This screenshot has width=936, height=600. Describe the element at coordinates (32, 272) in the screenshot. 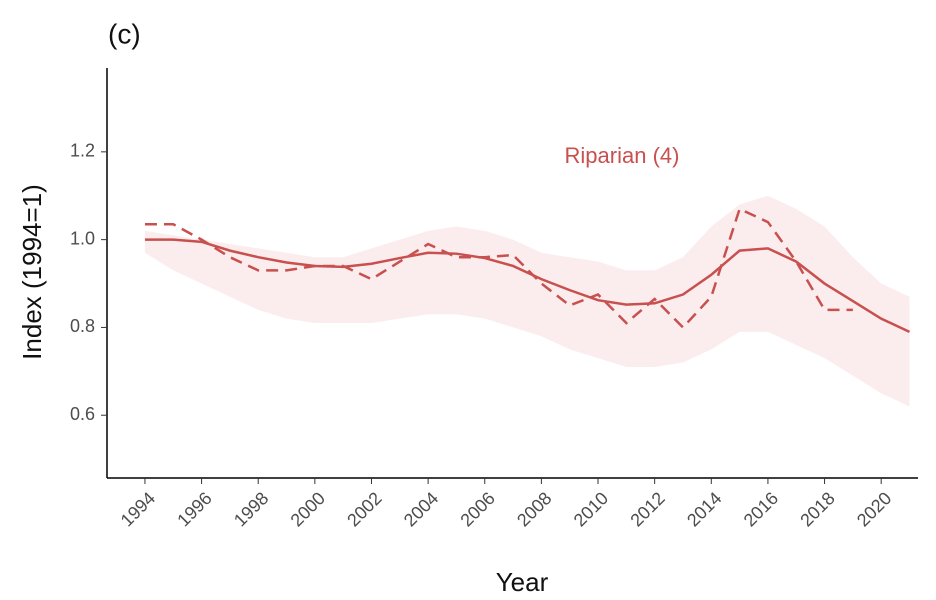

I see `y-axis-label: Index (1994=1)` at that location.